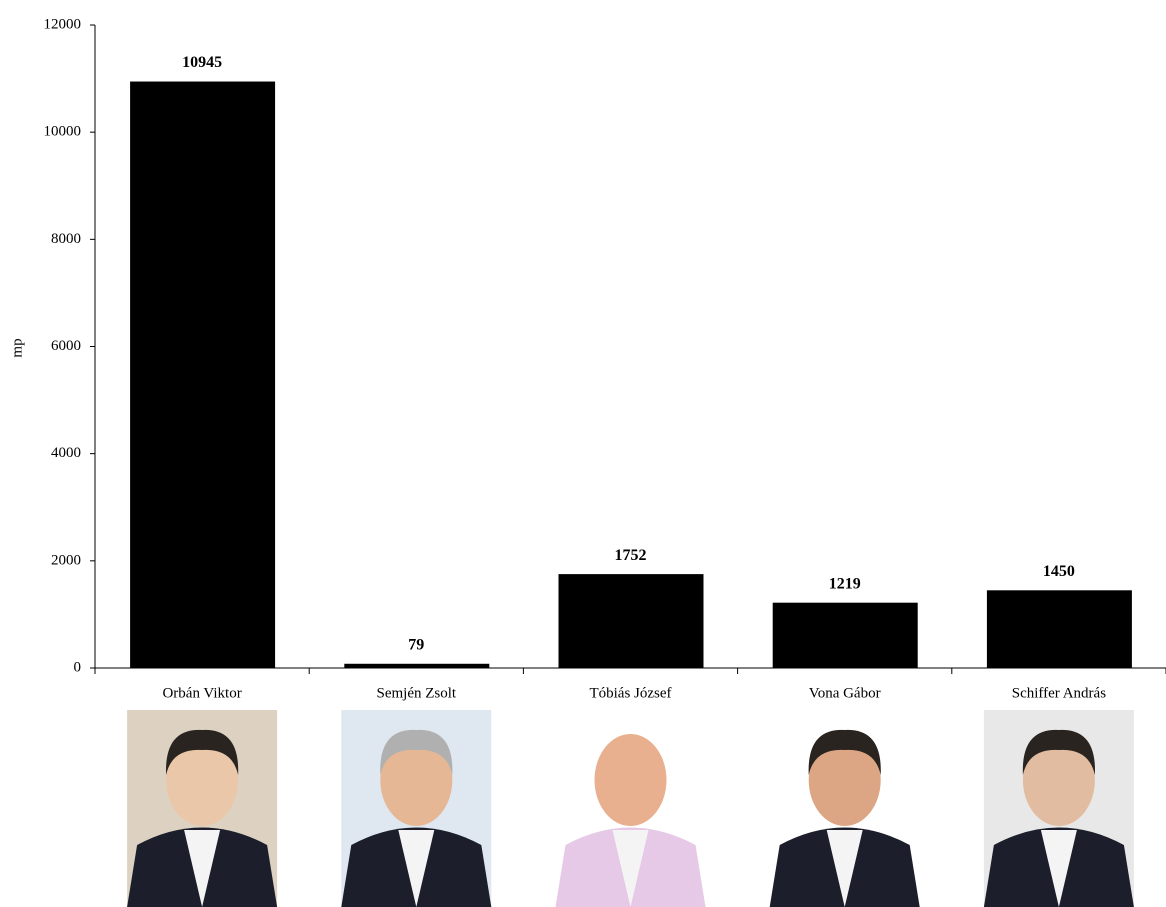  Describe the element at coordinates (66, 239) in the screenshot. I see `y-tick-label: 8000` at that location.